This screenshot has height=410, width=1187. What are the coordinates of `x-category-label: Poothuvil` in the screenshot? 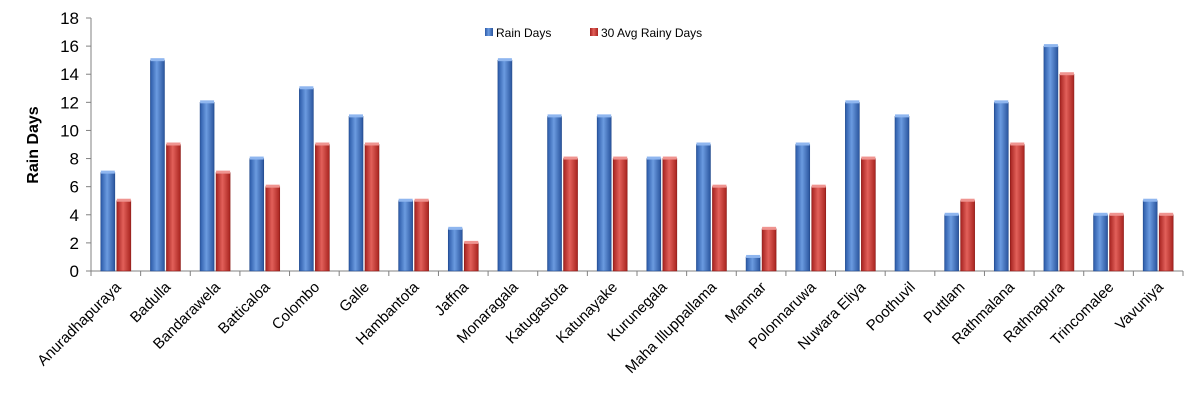 It's located at (891, 307).